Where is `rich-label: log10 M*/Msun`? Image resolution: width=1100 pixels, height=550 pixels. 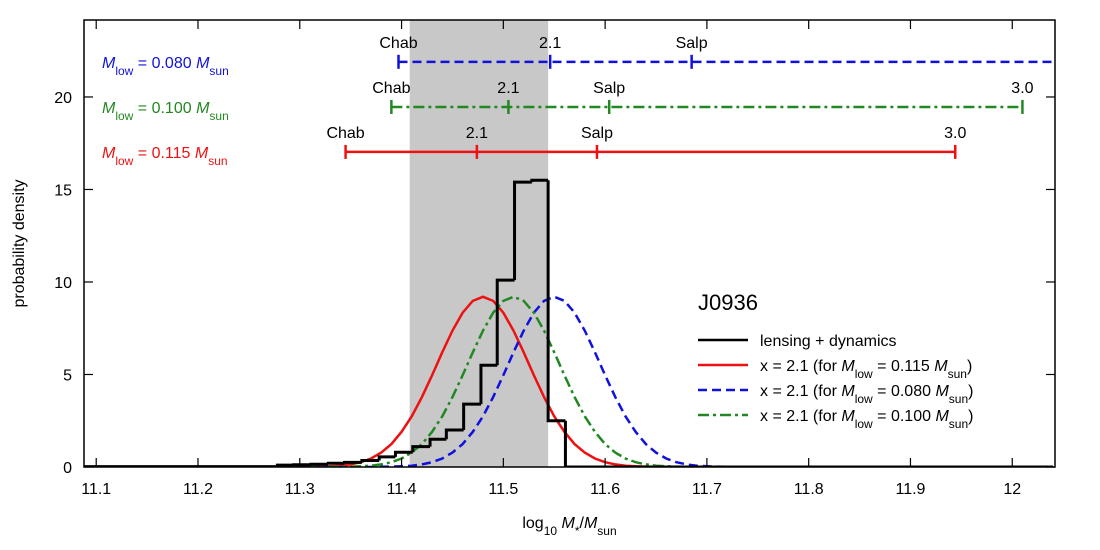 rich-label: log10 M*/Msun is located at coordinates (569, 526).